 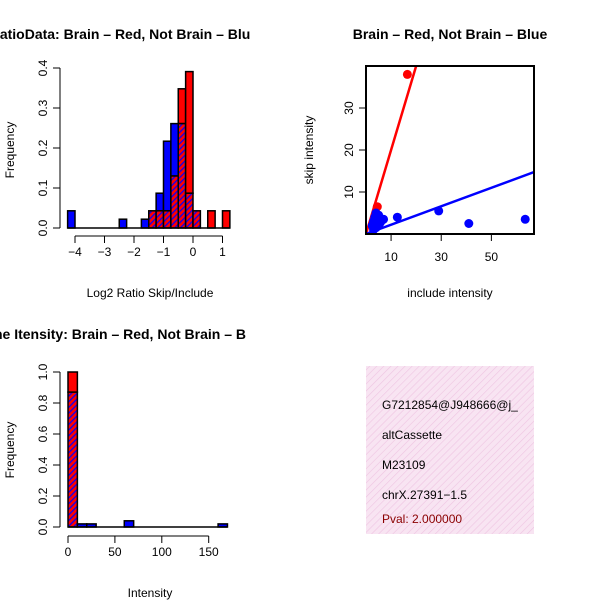 I want to click on x-tick-label: −2, so click(x=134, y=252).